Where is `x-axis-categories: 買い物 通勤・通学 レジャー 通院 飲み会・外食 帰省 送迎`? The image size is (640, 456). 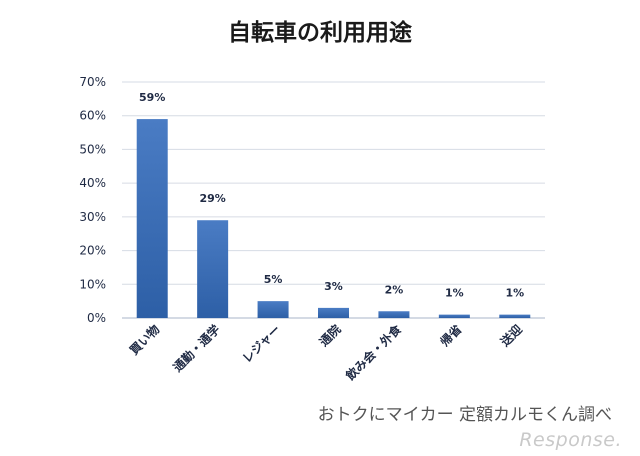 x-axis-categories: 買い物 通勤・通学 レジャー 通院 飲み会・外食 帰省 送迎 is located at coordinates (325, 352).